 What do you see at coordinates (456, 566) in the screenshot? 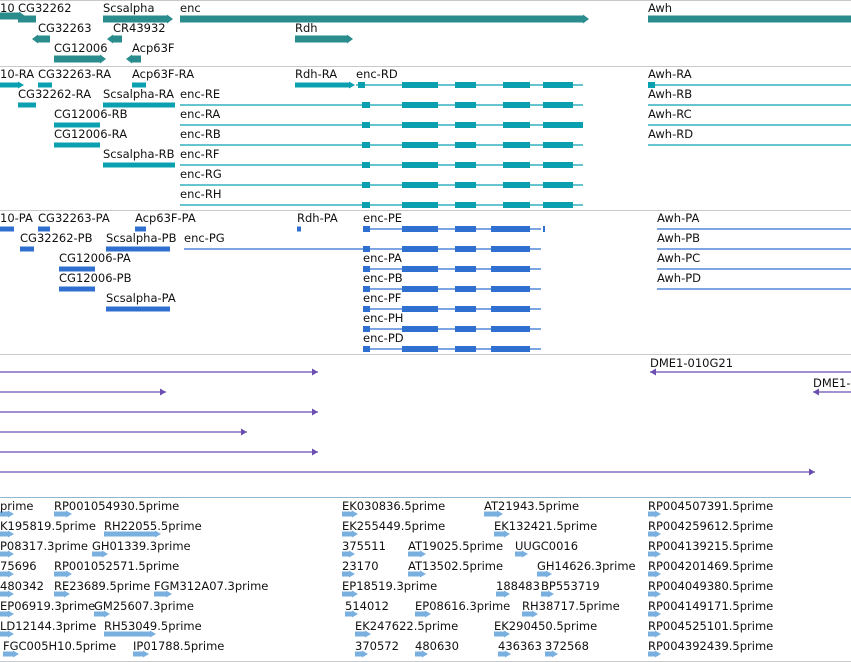
I see `feature-label: AT13502.5prime` at bounding box center [456, 566].